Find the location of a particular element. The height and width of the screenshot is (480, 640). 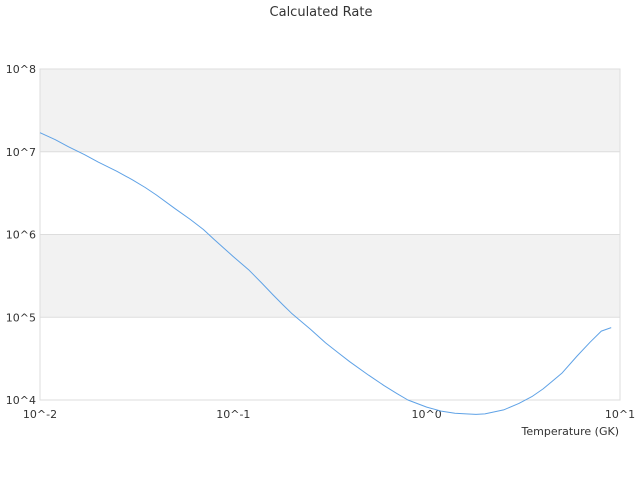

y-axis-ticks: 10^4 10^5 10^6 10^7 10^8 is located at coordinates (21, 235).